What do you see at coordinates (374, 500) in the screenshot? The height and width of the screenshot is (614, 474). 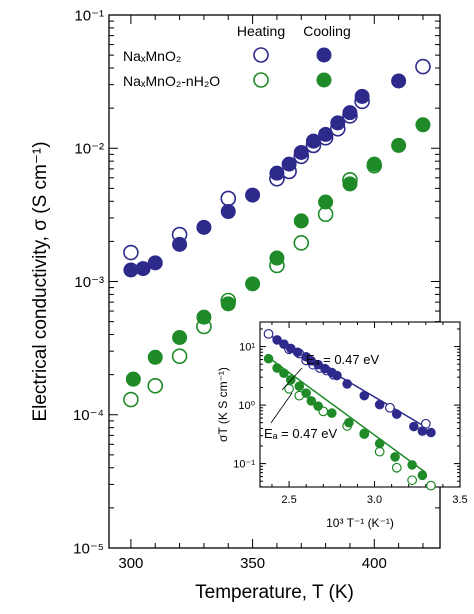 I see `x-tick-label: 3.0` at bounding box center [374, 500].